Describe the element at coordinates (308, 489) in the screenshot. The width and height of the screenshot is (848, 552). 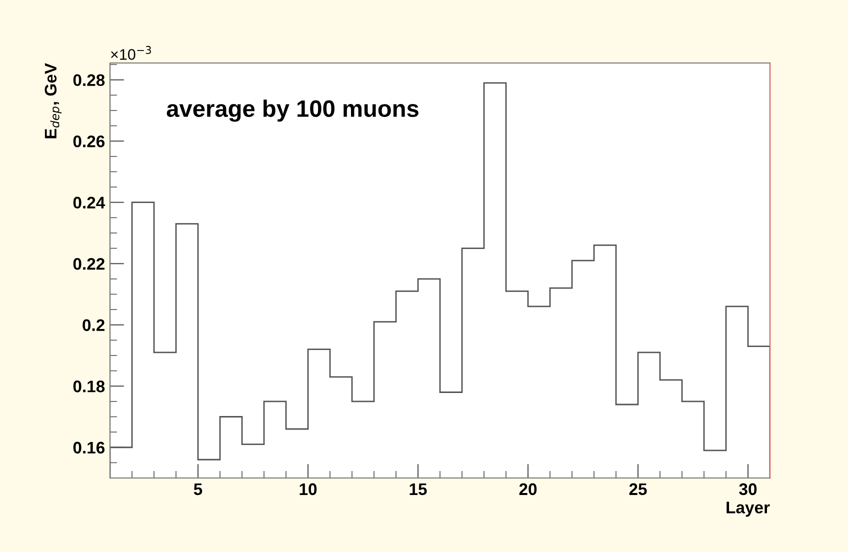
I see `x-tick-label: 10` at that location.